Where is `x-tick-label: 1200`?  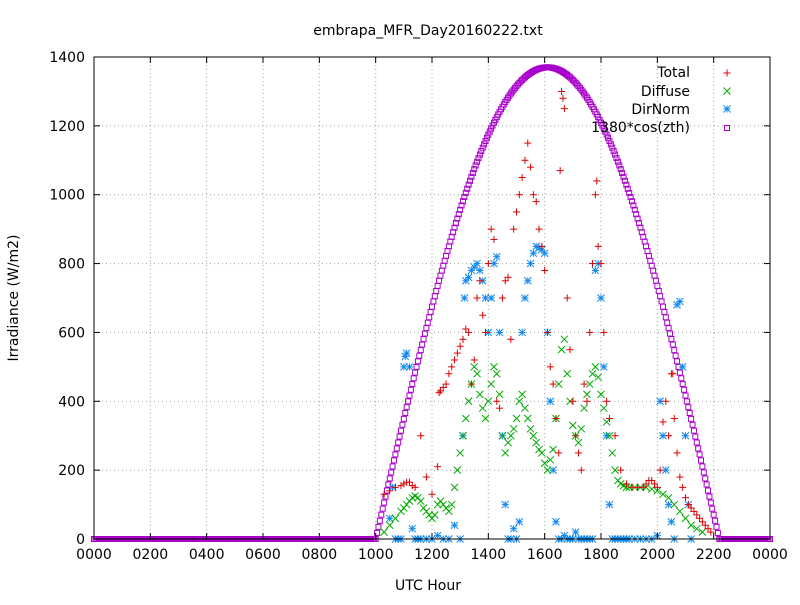 x-tick-label: 1200 is located at coordinates (432, 555).